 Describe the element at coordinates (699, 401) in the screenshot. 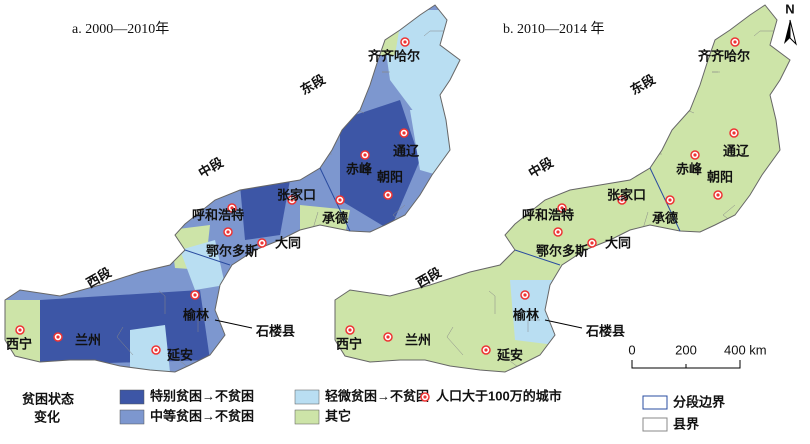

I see `legend-label: 分段边界` at that location.